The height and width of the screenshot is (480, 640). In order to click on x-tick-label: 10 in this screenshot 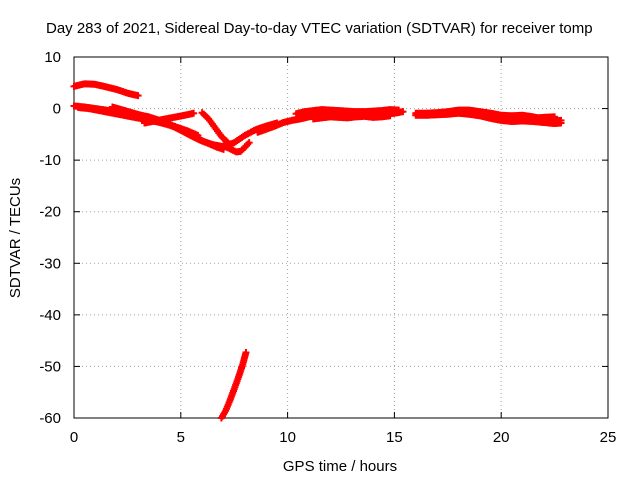, I will do `click(287, 437)`.